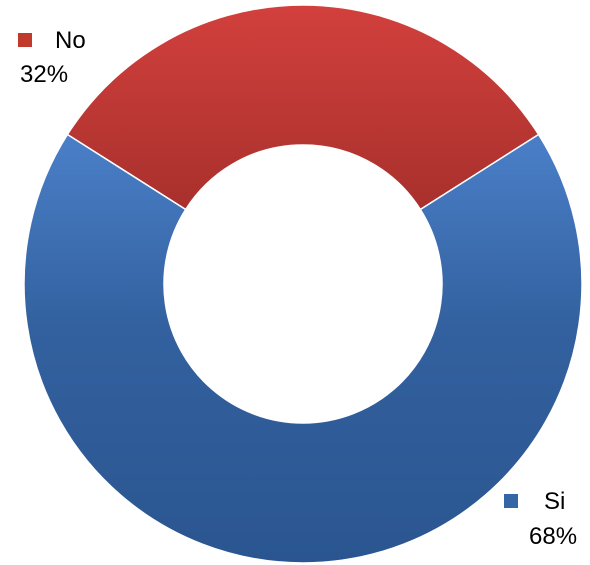 The image size is (590, 565). What do you see at coordinates (511, 501) in the screenshot?
I see `legend-swatch-si` at bounding box center [511, 501].